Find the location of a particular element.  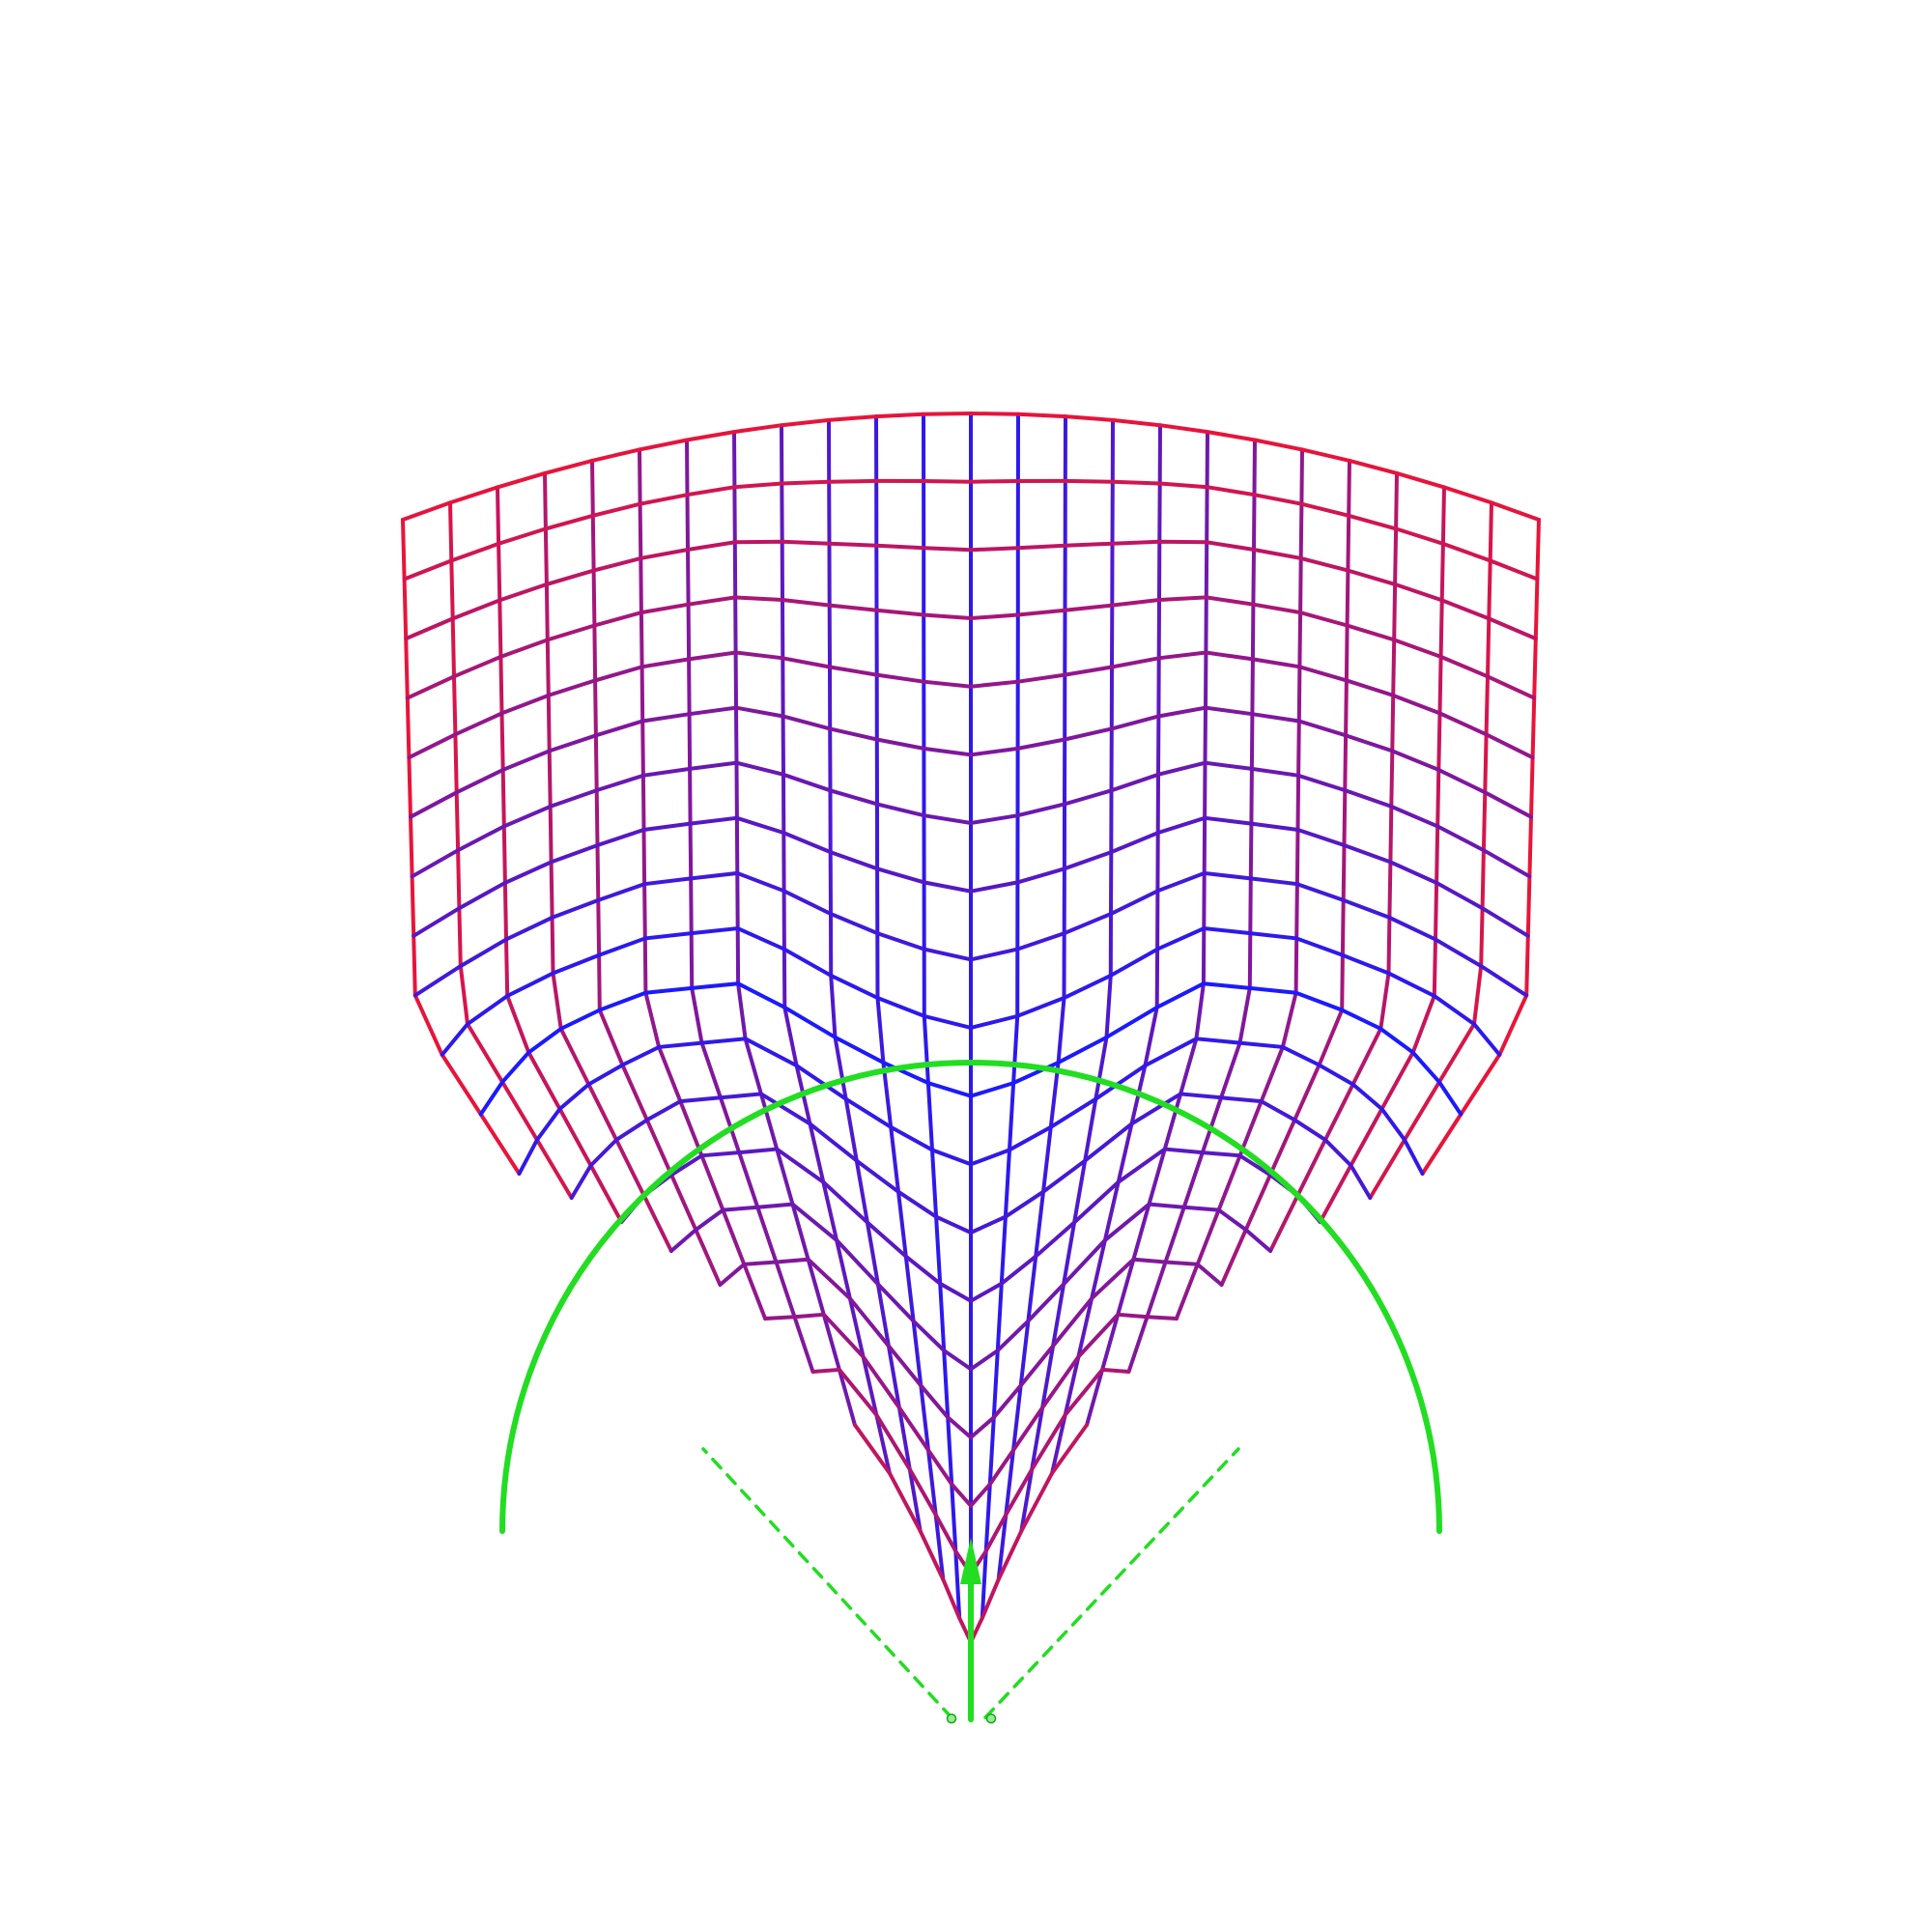

field-of-view-arc is located at coordinates (970, 1297).